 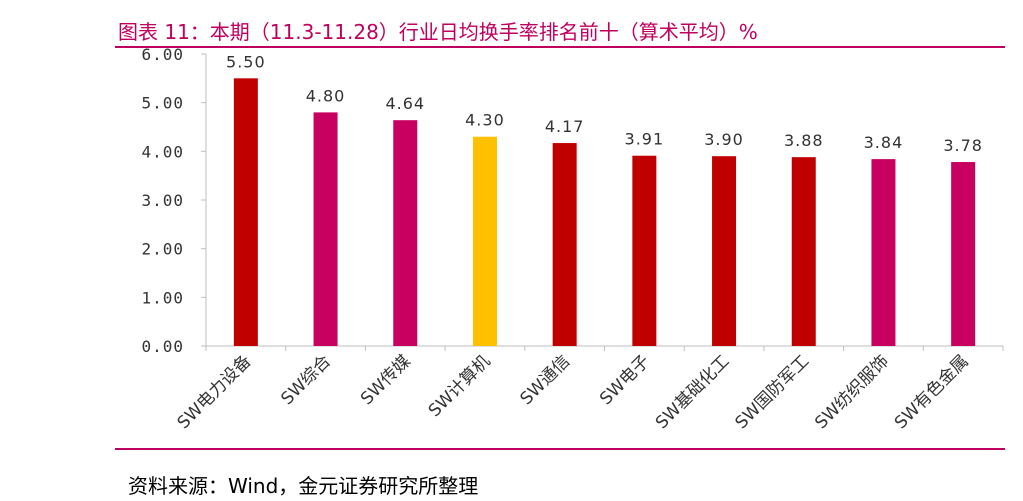 I want to click on y-tick-label: 2.00, so click(x=162, y=249).